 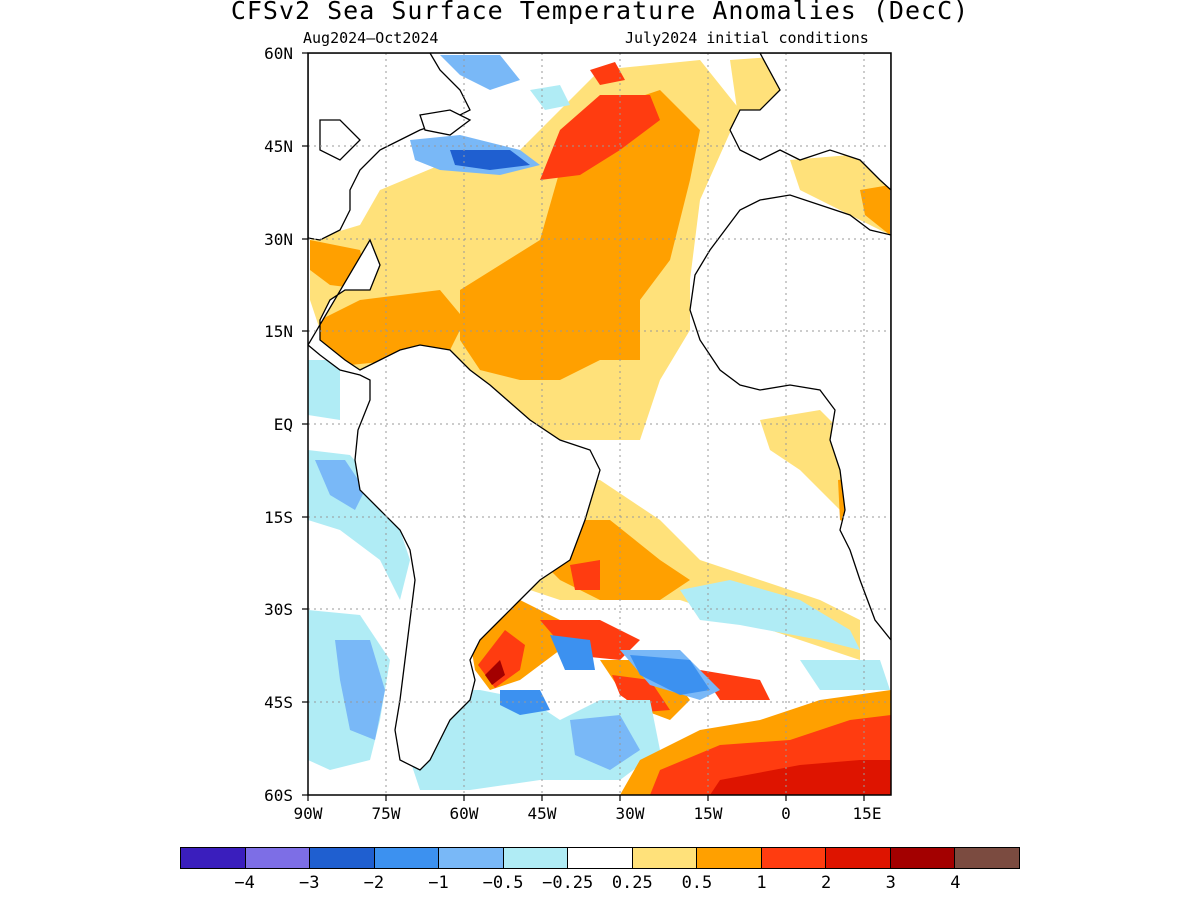 I want to click on lon-label: 60W, so click(x=464, y=813).